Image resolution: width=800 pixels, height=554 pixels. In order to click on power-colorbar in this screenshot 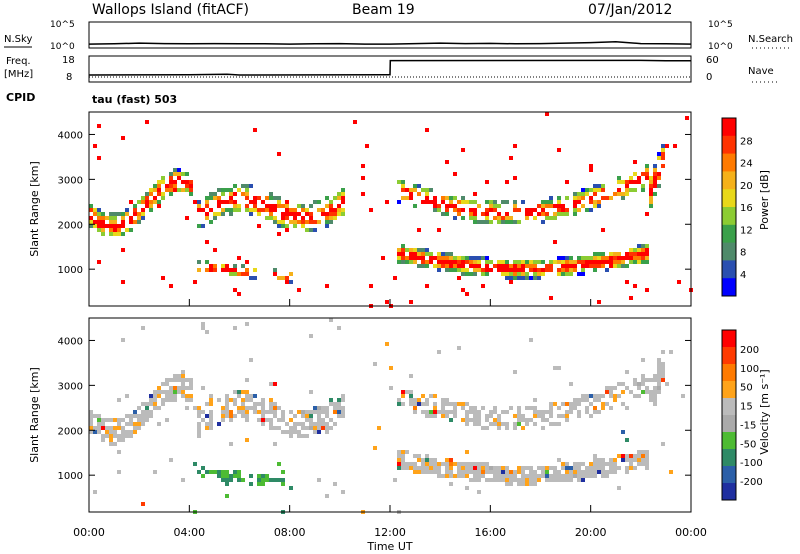, I will do `click(729, 207)`.